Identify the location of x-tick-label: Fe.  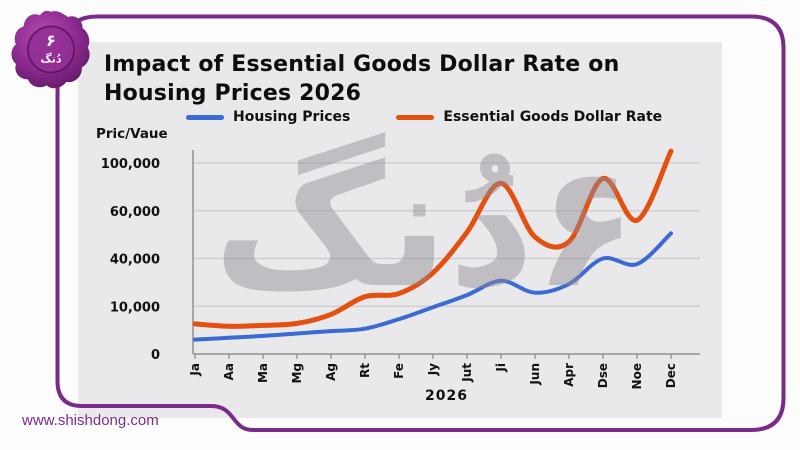
(399, 371).